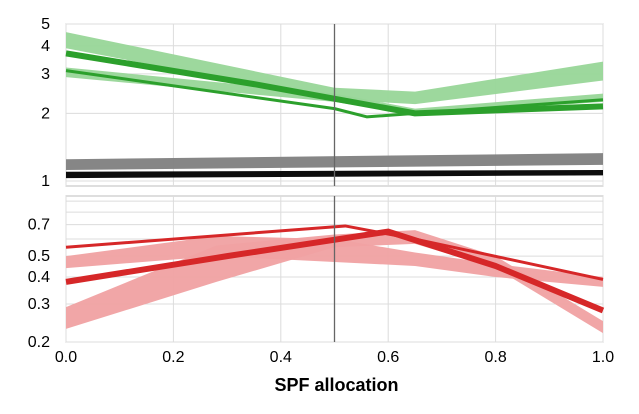  I want to click on y-tick-label: 0.2, so click(39, 342).